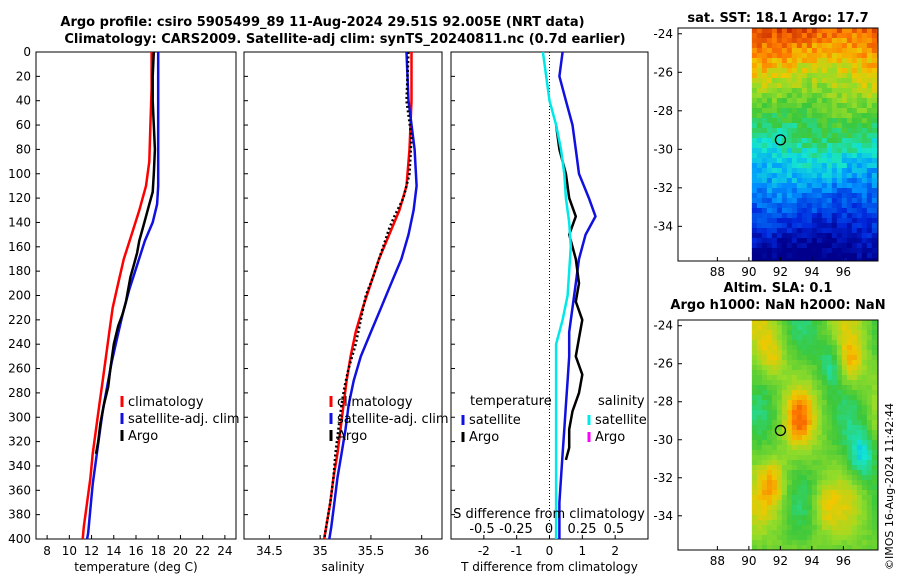 The height and width of the screenshot is (580, 900). What do you see at coordinates (663, 188) in the screenshot?
I see `y-tick-label: -32` at bounding box center [663, 188].